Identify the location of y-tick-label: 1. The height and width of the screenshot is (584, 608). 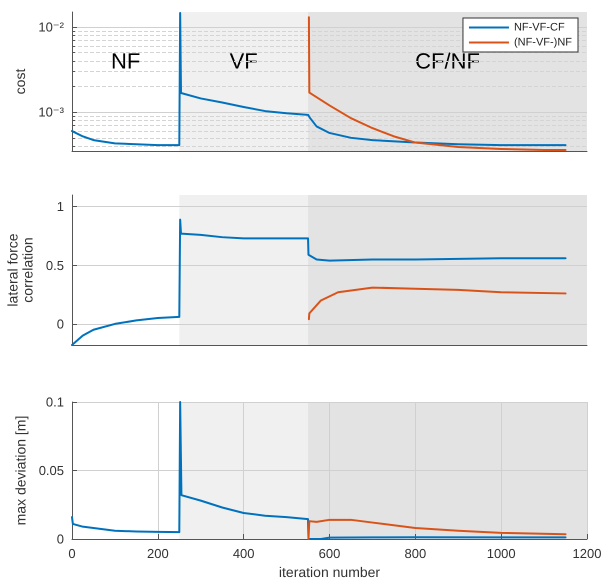
(60, 206).